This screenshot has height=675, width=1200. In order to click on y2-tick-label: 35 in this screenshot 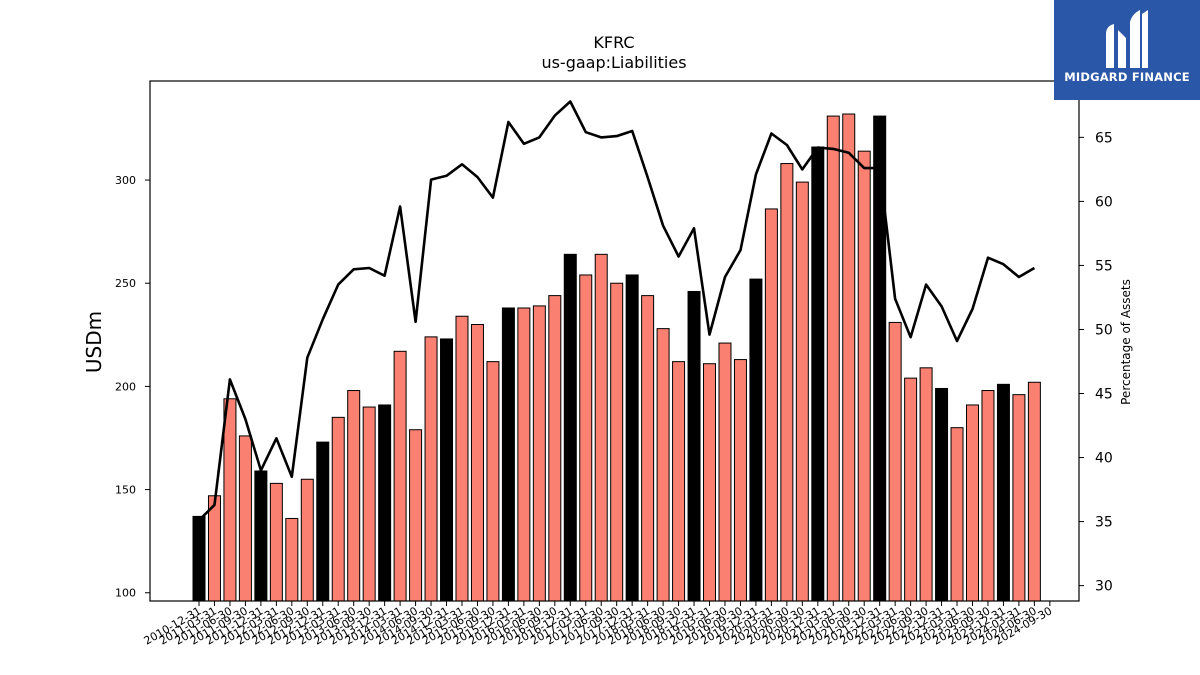, I will do `click(1104, 523)`.